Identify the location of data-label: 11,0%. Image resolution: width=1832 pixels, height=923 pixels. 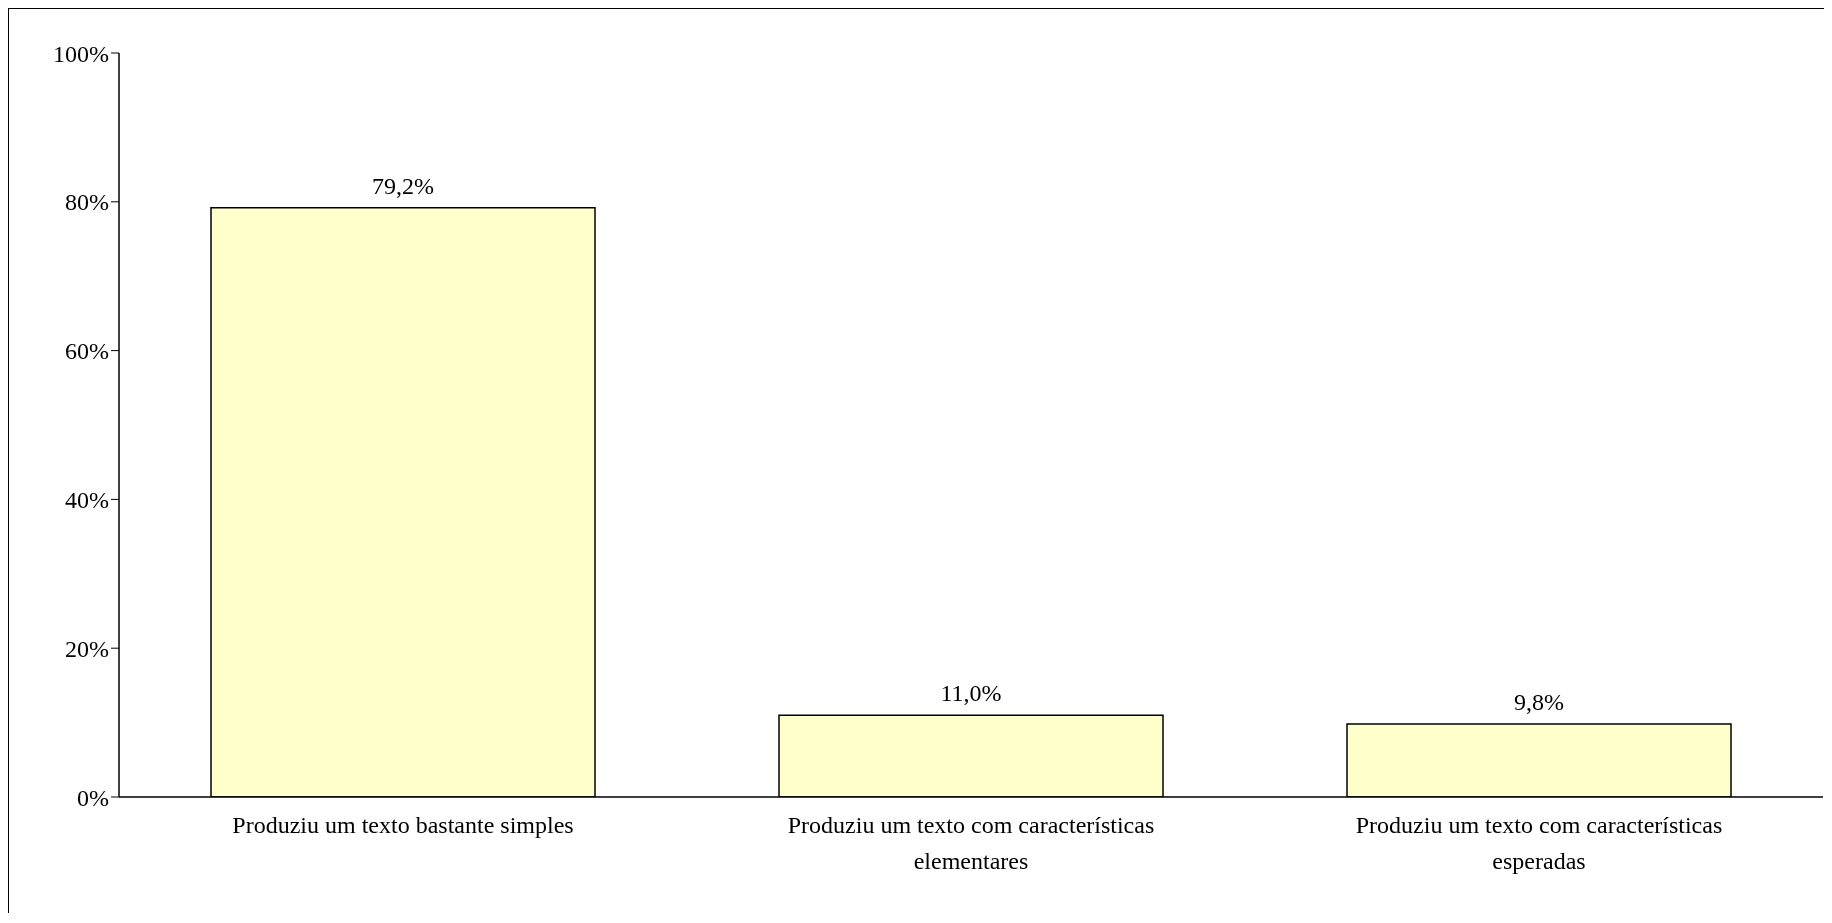
(971, 693).